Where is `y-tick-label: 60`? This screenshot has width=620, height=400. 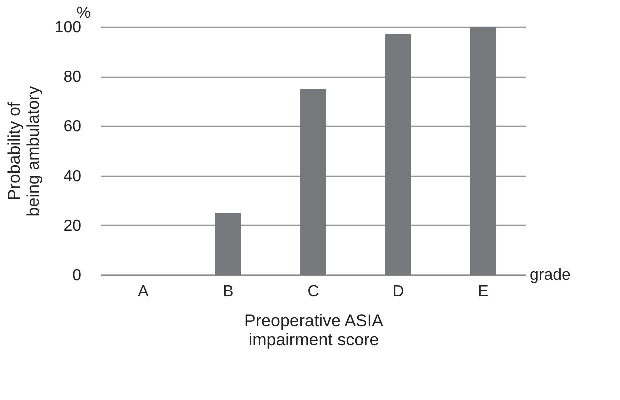
y-tick-label: 60 is located at coordinates (73, 127).